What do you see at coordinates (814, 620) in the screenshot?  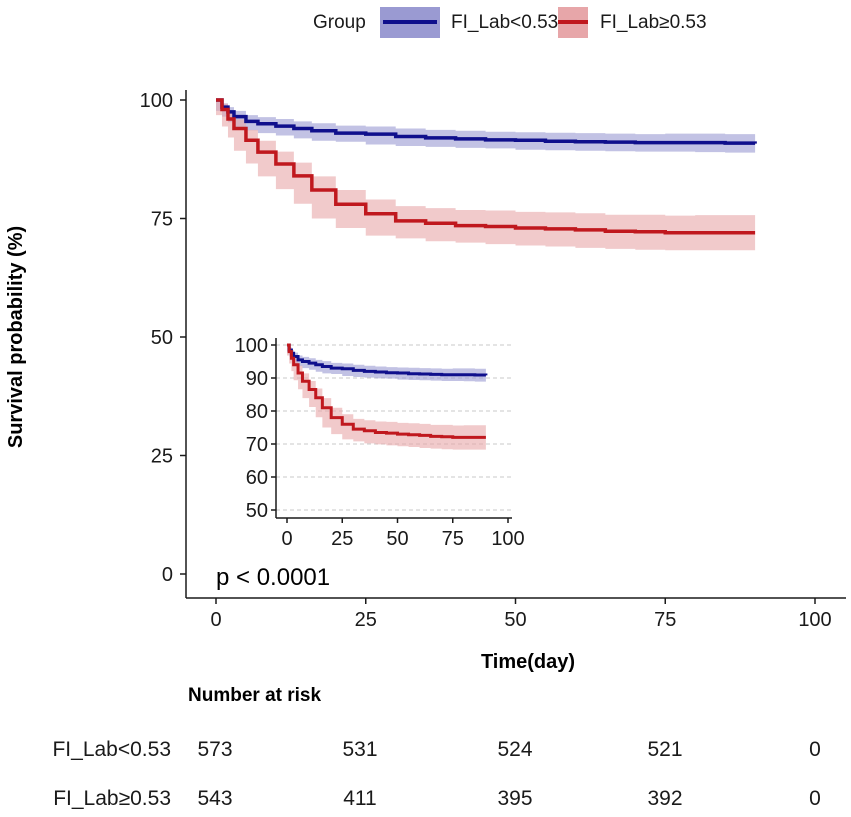 I see `x-tick-label: 100` at bounding box center [814, 620].